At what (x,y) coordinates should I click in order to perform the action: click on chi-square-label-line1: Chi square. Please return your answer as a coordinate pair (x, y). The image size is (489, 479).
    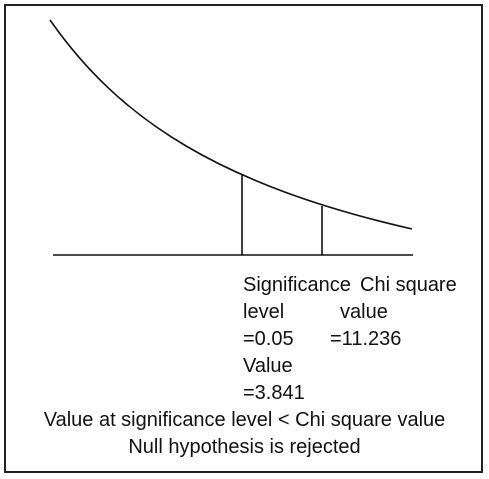
    Looking at the image, I should click on (408, 285).